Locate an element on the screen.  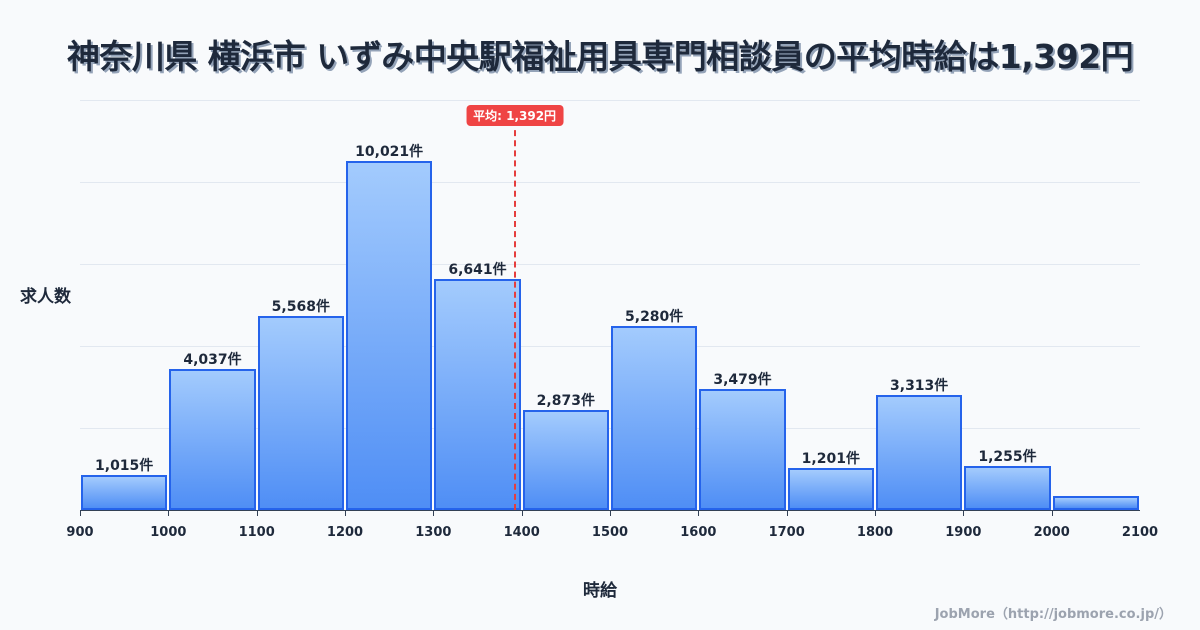
bar-value-label: 5,568件 is located at coordinates (300, 307).